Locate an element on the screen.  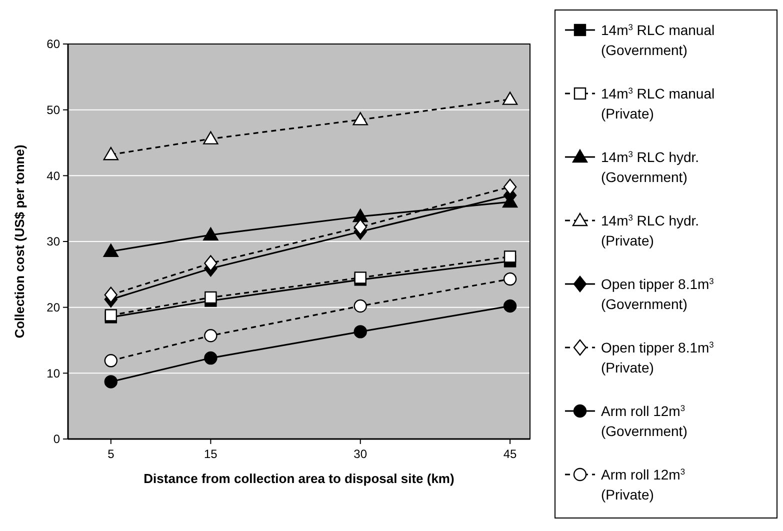
y-tick-label: 60 is located at coordinates (53, 44).